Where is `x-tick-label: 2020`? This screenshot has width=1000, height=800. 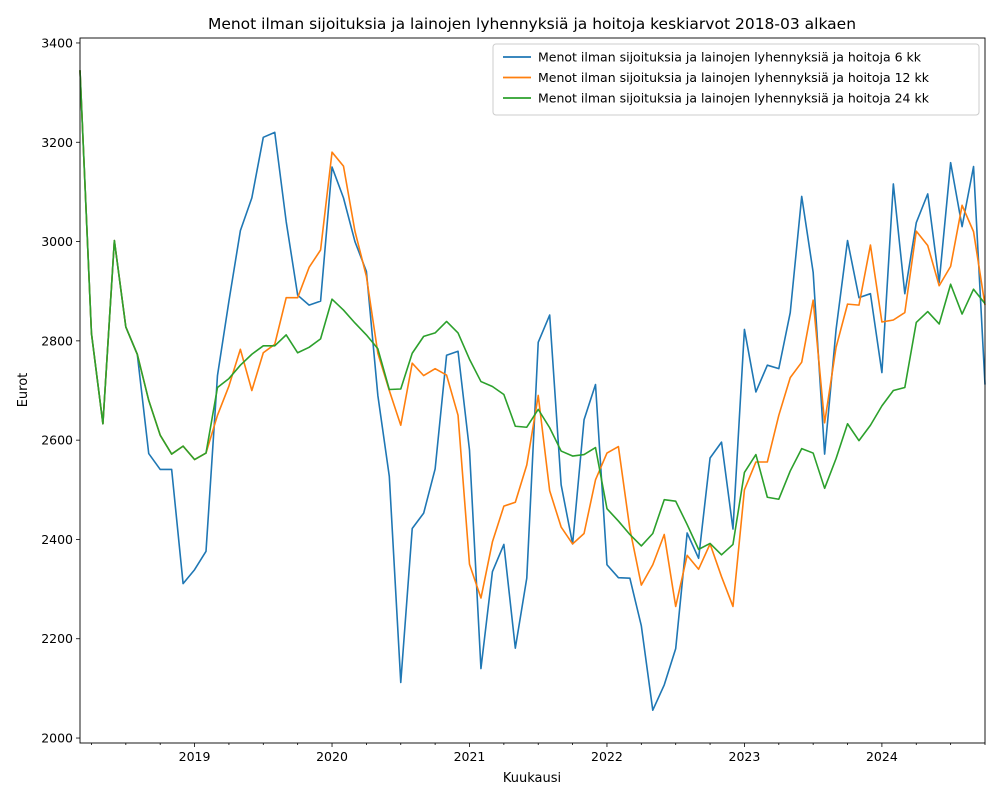
x-tick-label: 2020 is located at coordinates (332, 756).